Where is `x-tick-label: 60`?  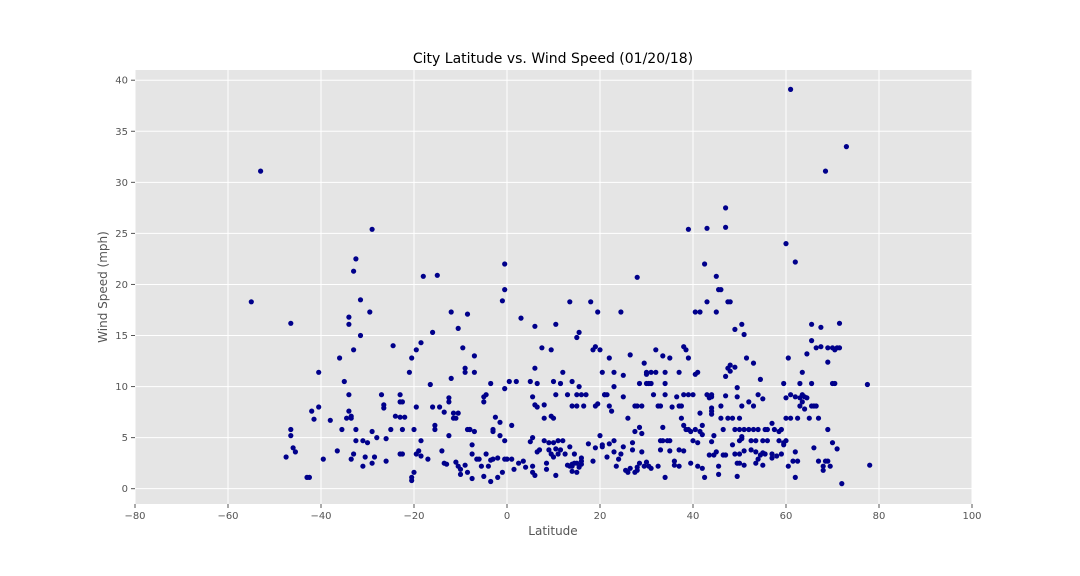
x-tick-label: 60 is located at coordinates (786, 516).